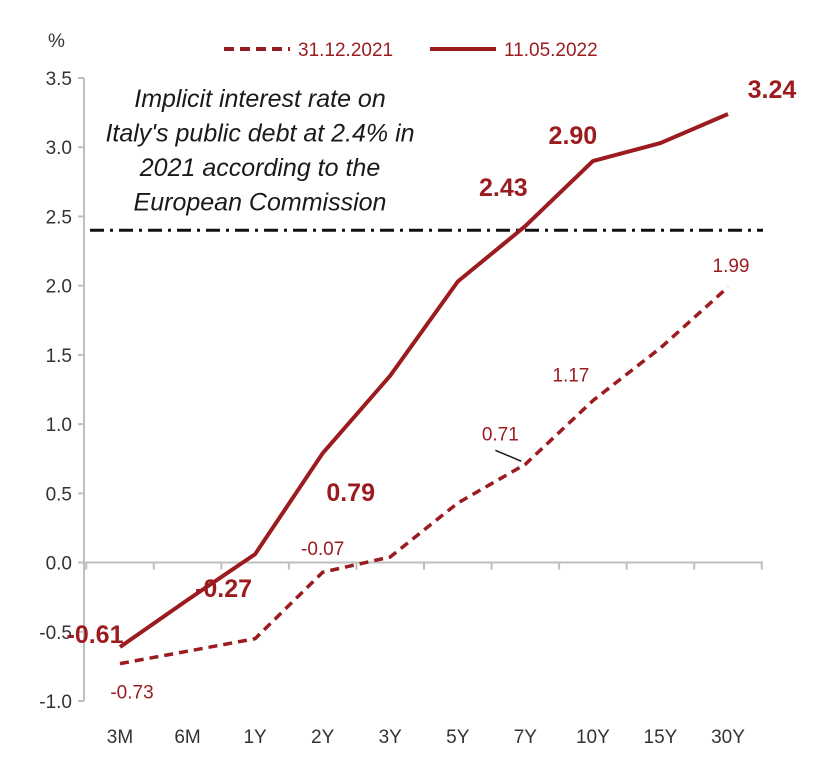  I want to click on x-tick-label: 7Y, so click(526, 737).